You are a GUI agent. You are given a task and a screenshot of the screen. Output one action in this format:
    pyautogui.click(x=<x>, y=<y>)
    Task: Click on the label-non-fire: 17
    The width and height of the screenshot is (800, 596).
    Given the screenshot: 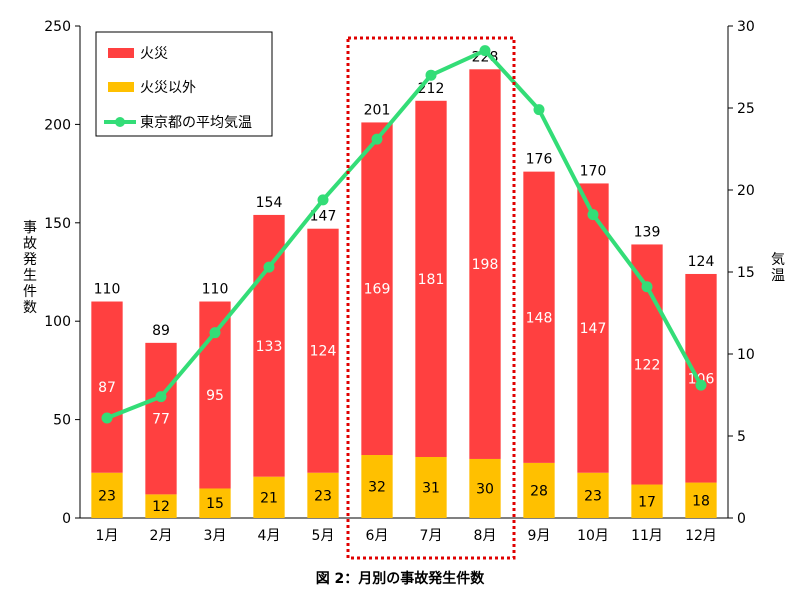 What is the action you would take?
    pyautogui.click(x=647, y=502)
    